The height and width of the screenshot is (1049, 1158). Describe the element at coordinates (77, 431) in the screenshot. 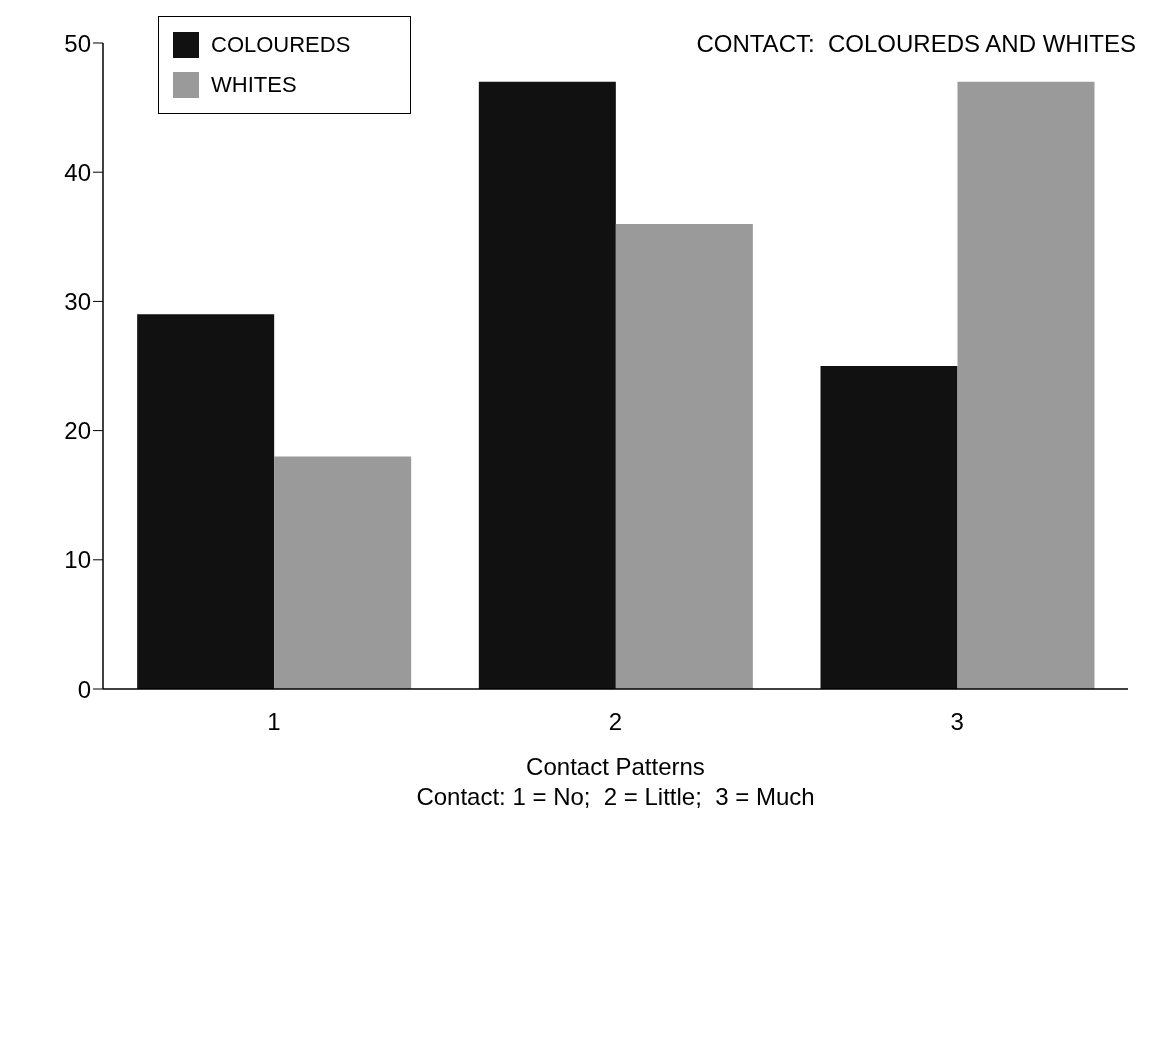

I see `y-tick-label: 20` at that location.